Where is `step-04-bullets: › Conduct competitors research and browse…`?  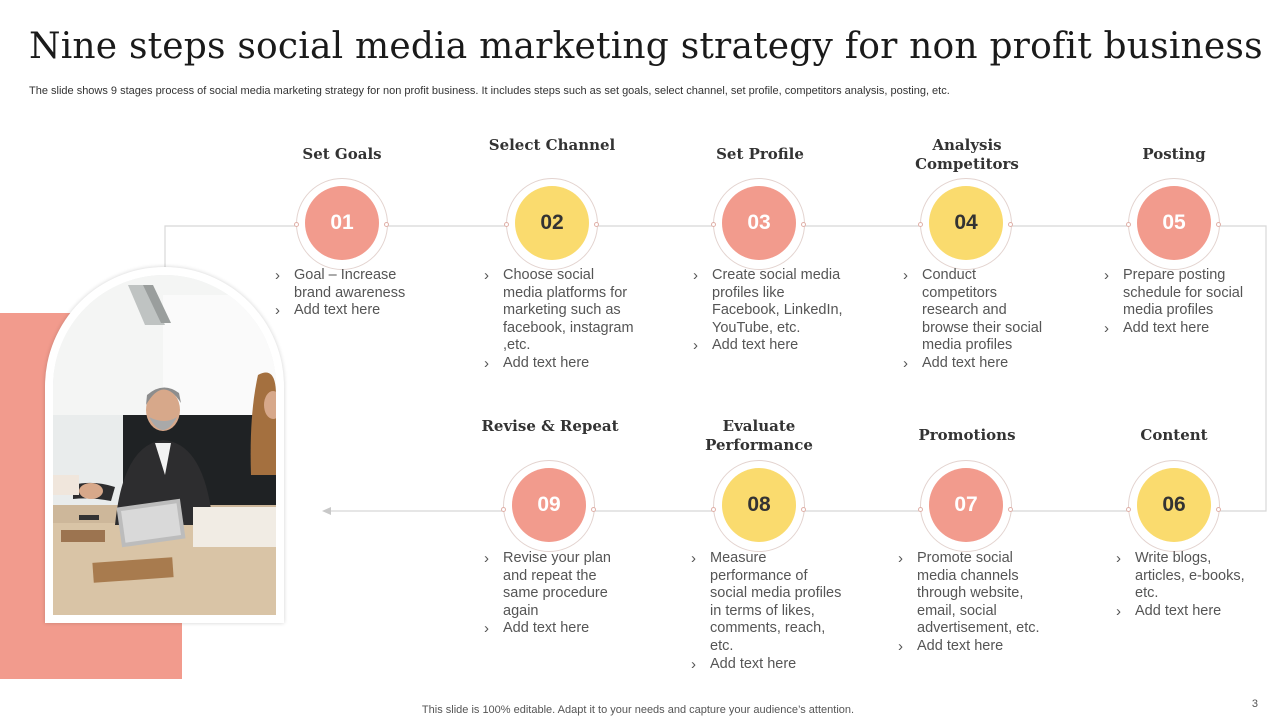 step-04-bullets: › Conduct competitors research and browse… is located at coordinates (978, 320).